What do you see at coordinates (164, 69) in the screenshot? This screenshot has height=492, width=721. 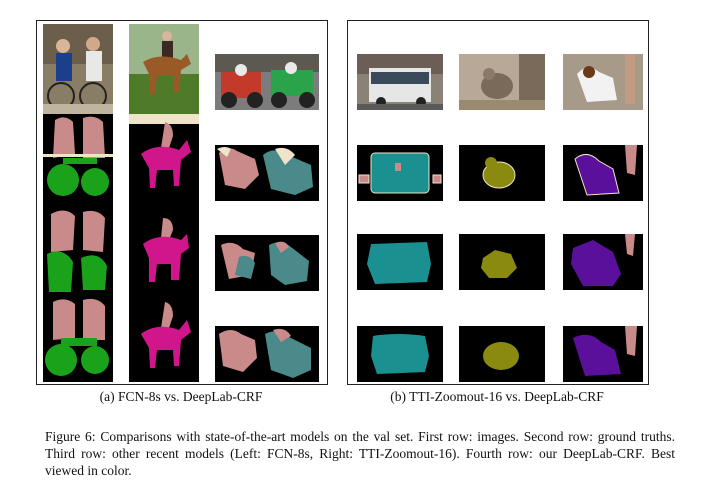 I see `image-horse-rider` at bounding box center [164, 69].